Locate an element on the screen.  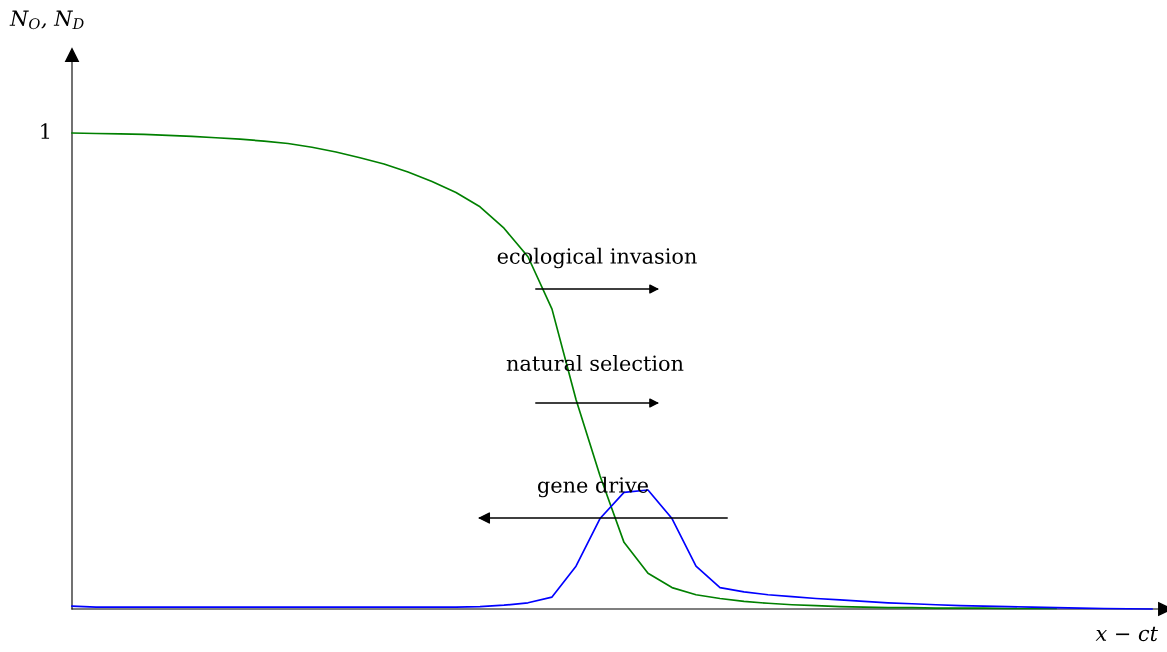
text: 1 is located at coordinates (45, 131).